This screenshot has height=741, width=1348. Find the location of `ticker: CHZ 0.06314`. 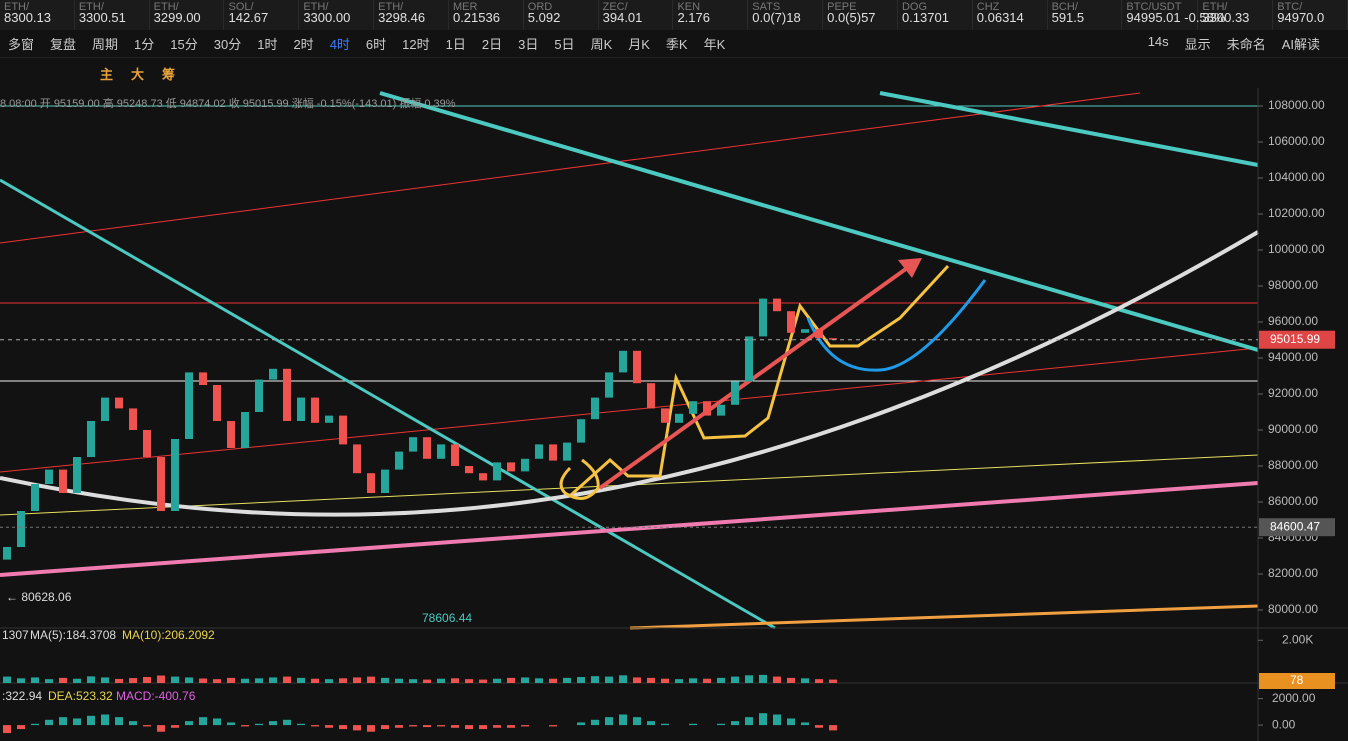

ticker: CHZ 0.06314 is located at coordinates (1010, 15).